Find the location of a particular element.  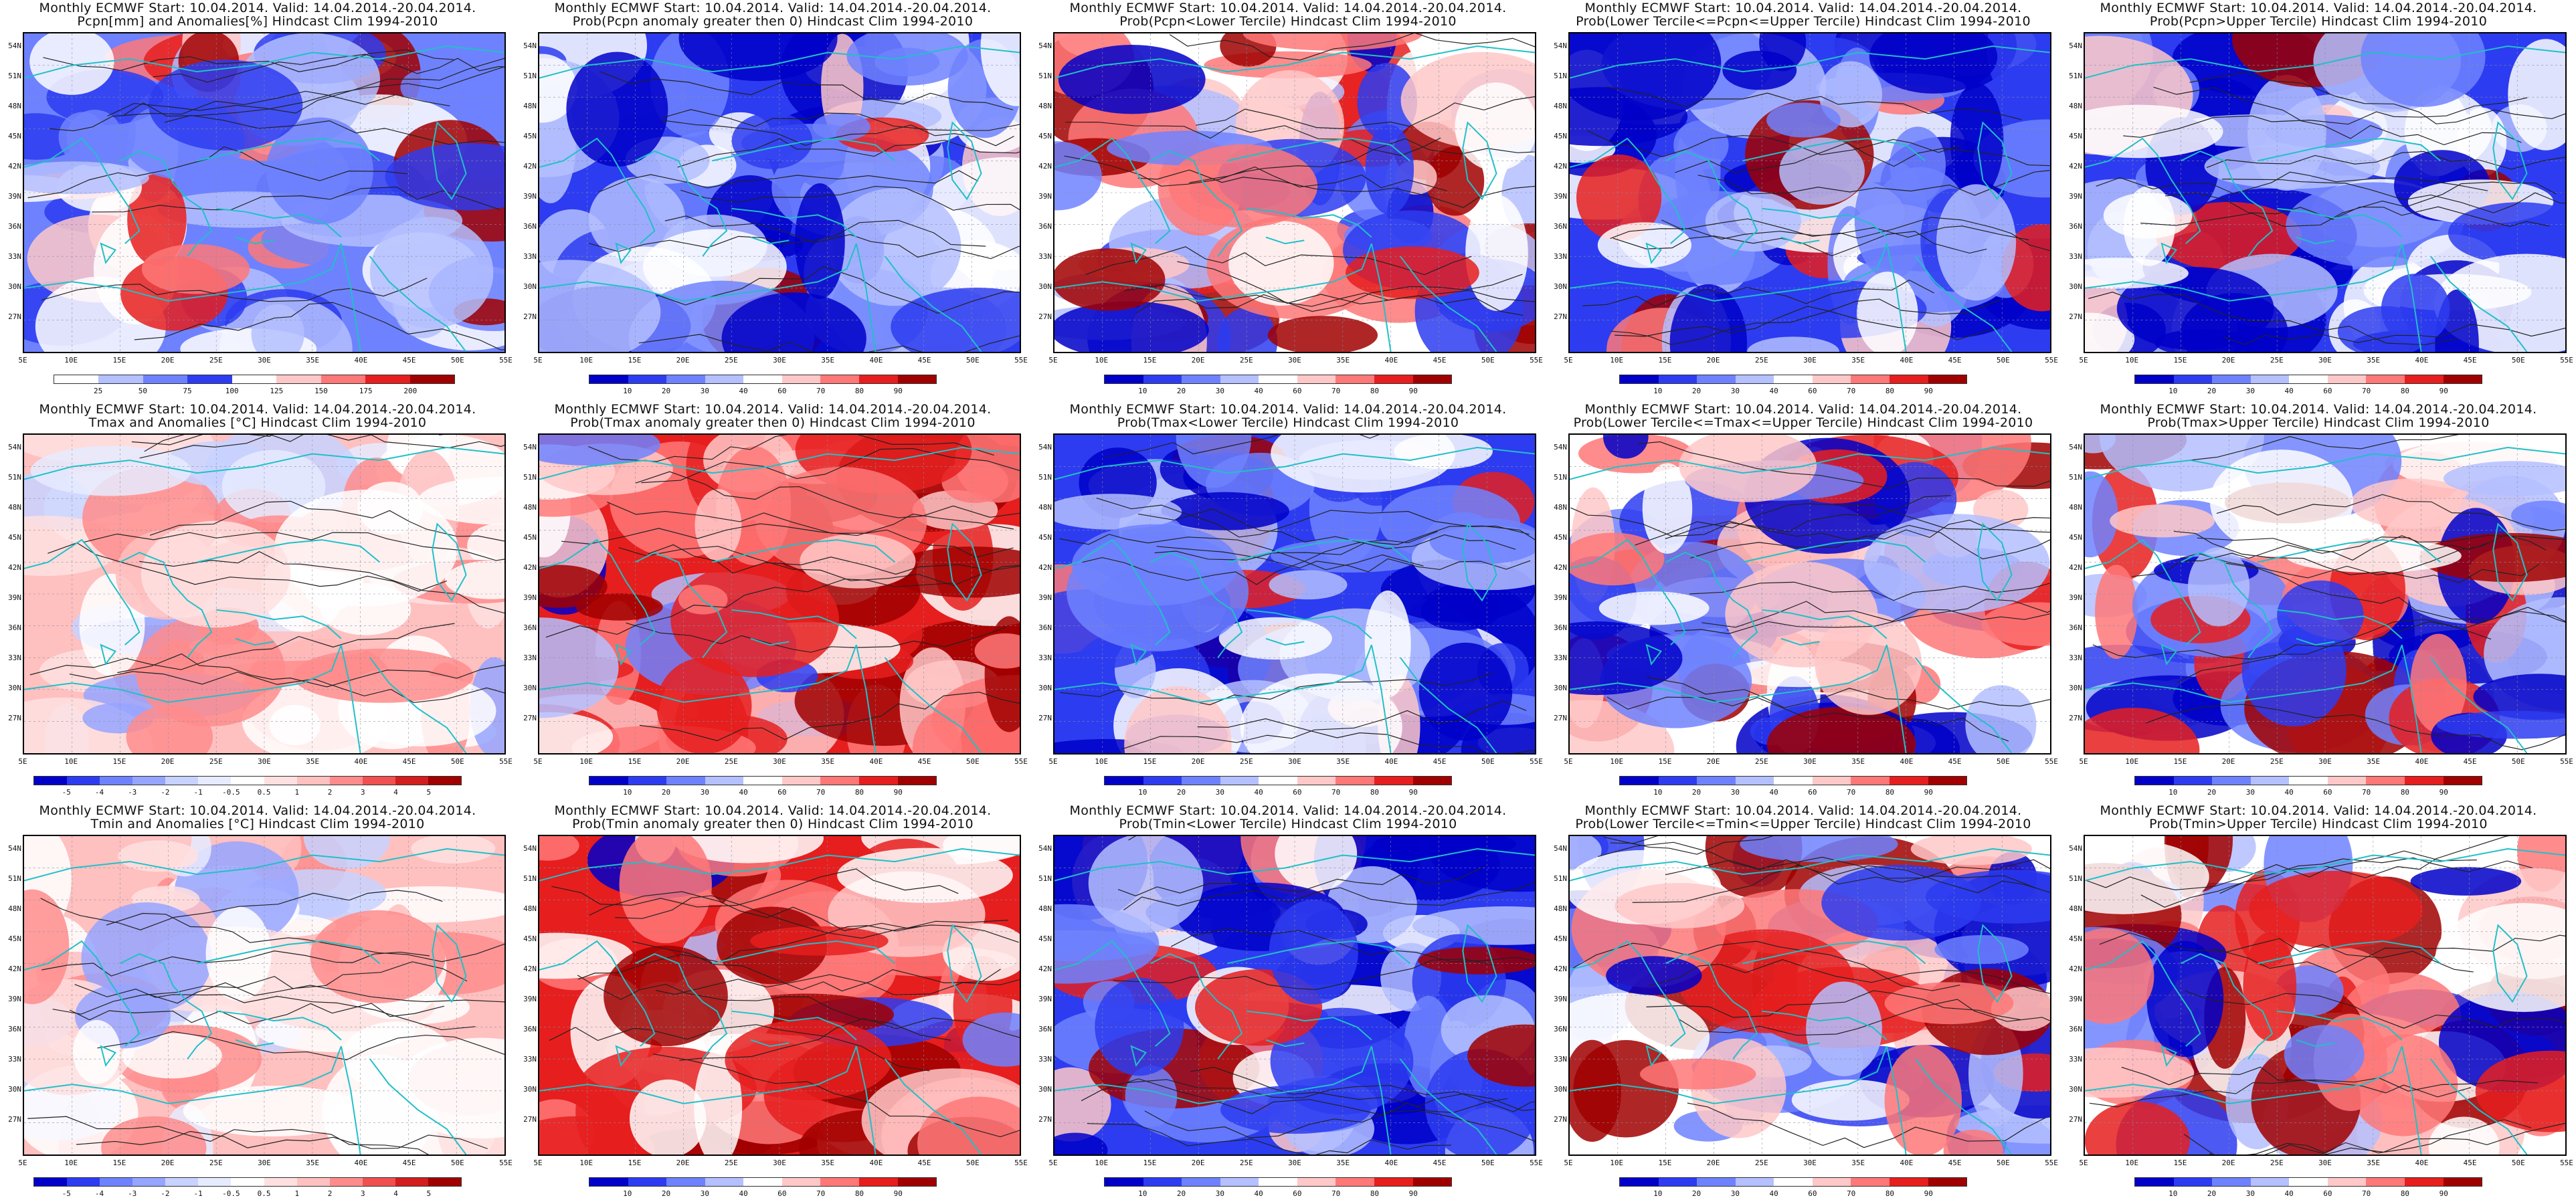

longitude-label: 35E is located at coordinates (313, 1163).